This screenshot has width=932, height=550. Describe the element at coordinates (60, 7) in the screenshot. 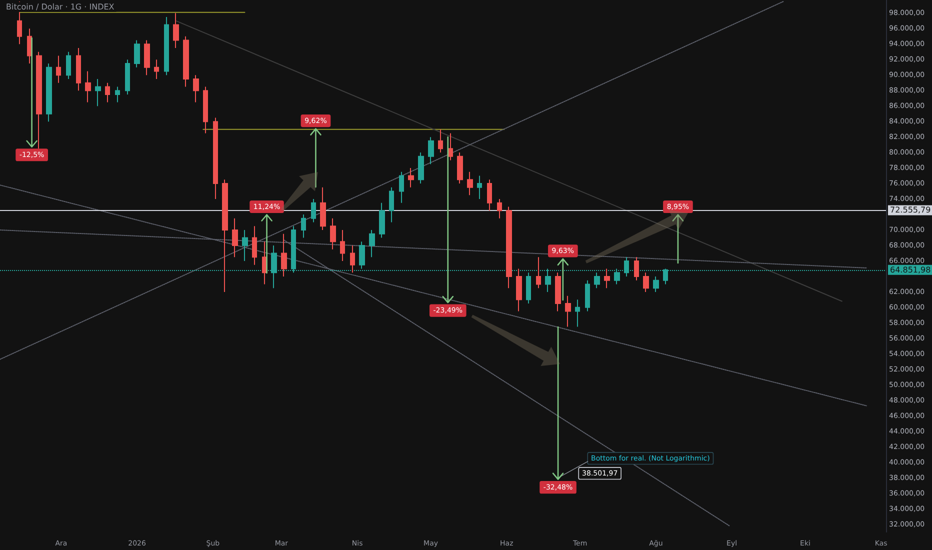

I see `chart-title: Bitcoin / Dolar · 1G · INDEX` at that location.